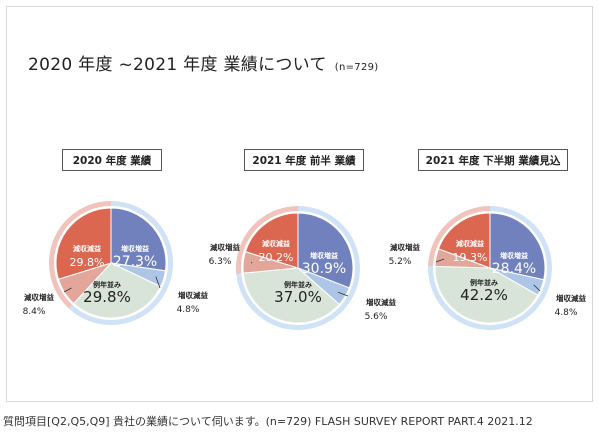 The height and width of the screenshot is (432, 599). I want to click on chart-title-2021-second-half: 2021 年度 下半期 業績見込, so click(493, 160).